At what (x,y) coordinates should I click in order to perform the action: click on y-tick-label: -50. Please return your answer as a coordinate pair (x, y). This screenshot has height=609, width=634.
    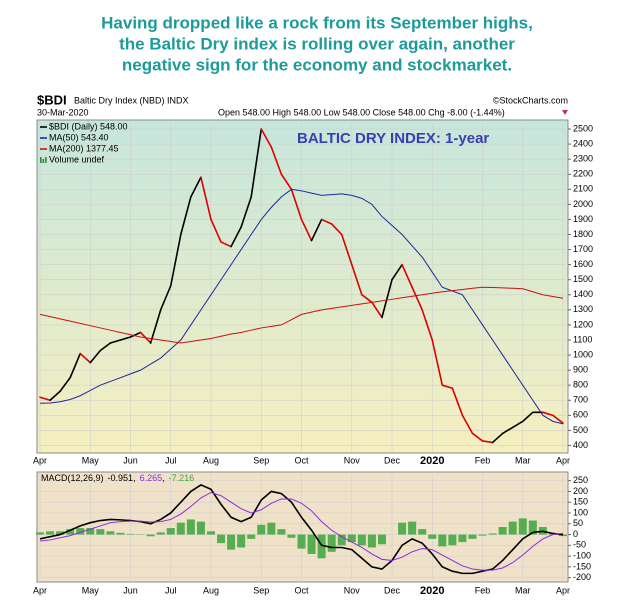
    Looking at the image, I should click on (579, 545).